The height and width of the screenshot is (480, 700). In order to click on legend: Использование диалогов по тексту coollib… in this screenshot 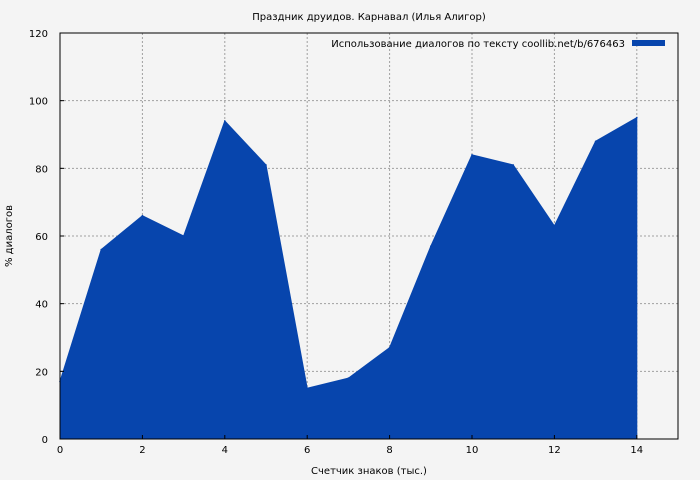, I will do `click(498, 44)`.